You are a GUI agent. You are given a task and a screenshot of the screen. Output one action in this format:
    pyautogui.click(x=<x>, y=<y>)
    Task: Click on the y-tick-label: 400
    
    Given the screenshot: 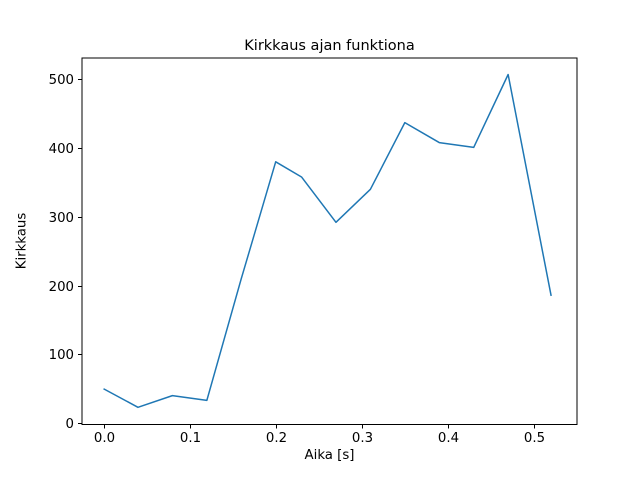 What is the action you would take?
    pyautogui.click(x=61, y=149)
    